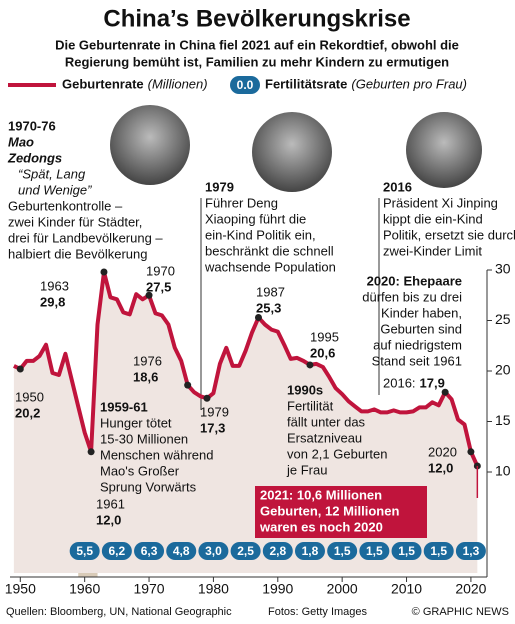  I want to click on x-tick-label: 1970, so click(148, 589).